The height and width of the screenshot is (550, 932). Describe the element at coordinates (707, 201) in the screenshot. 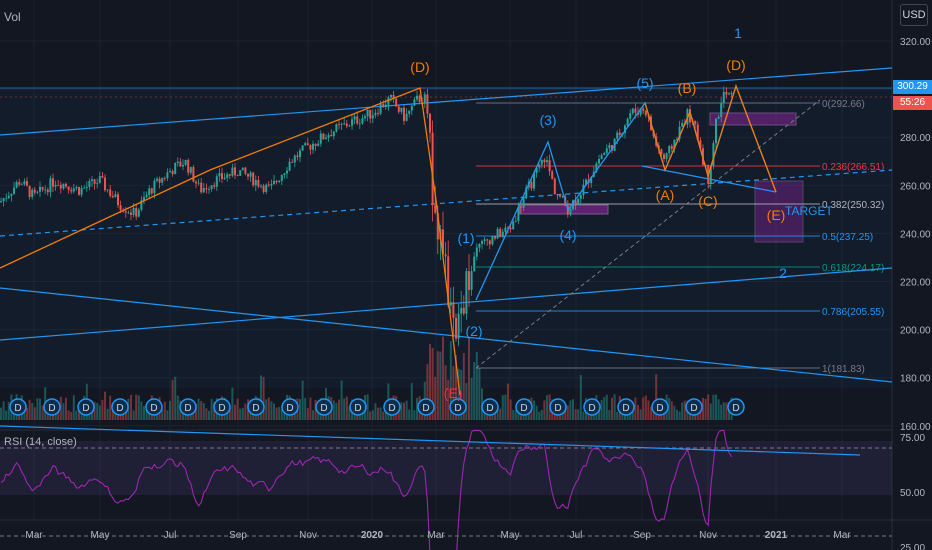

I see `wave-label: (C)` at that location.